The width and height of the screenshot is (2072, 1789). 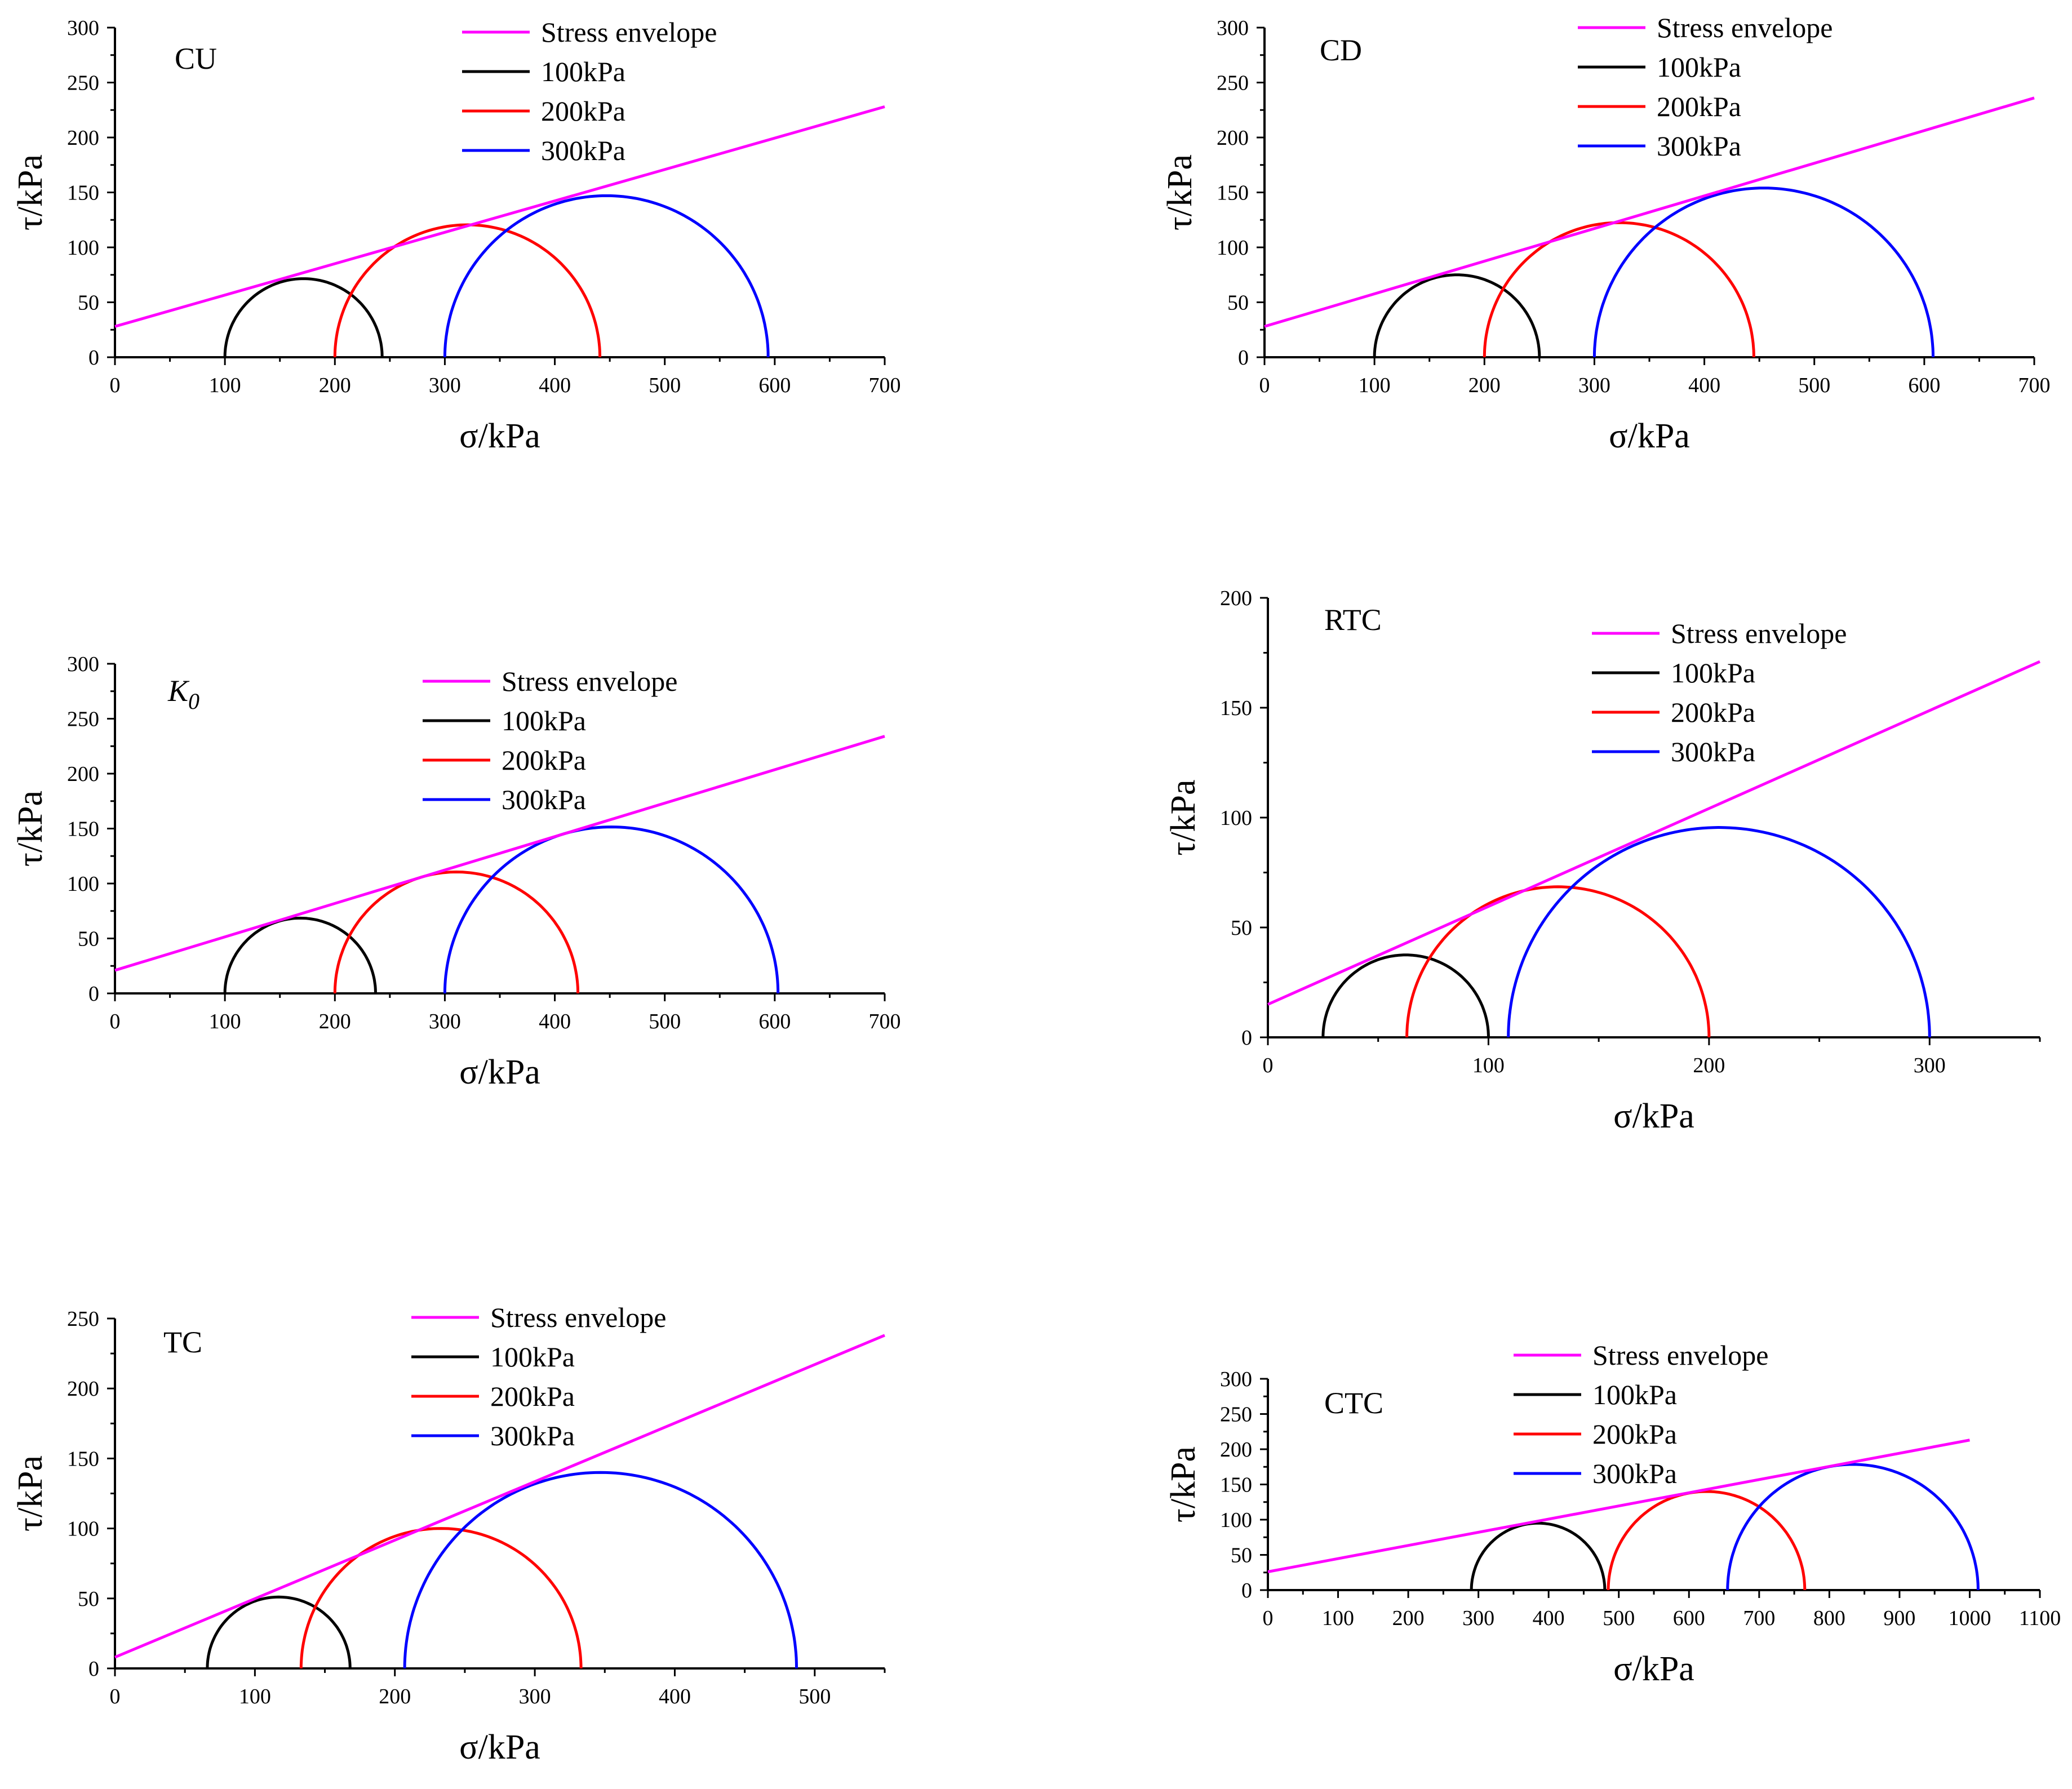 What do you see at coordinates (1899, 1618) in the screenshot?
I see `x-tick-label: 900` at bounding box center [1899, 1618].